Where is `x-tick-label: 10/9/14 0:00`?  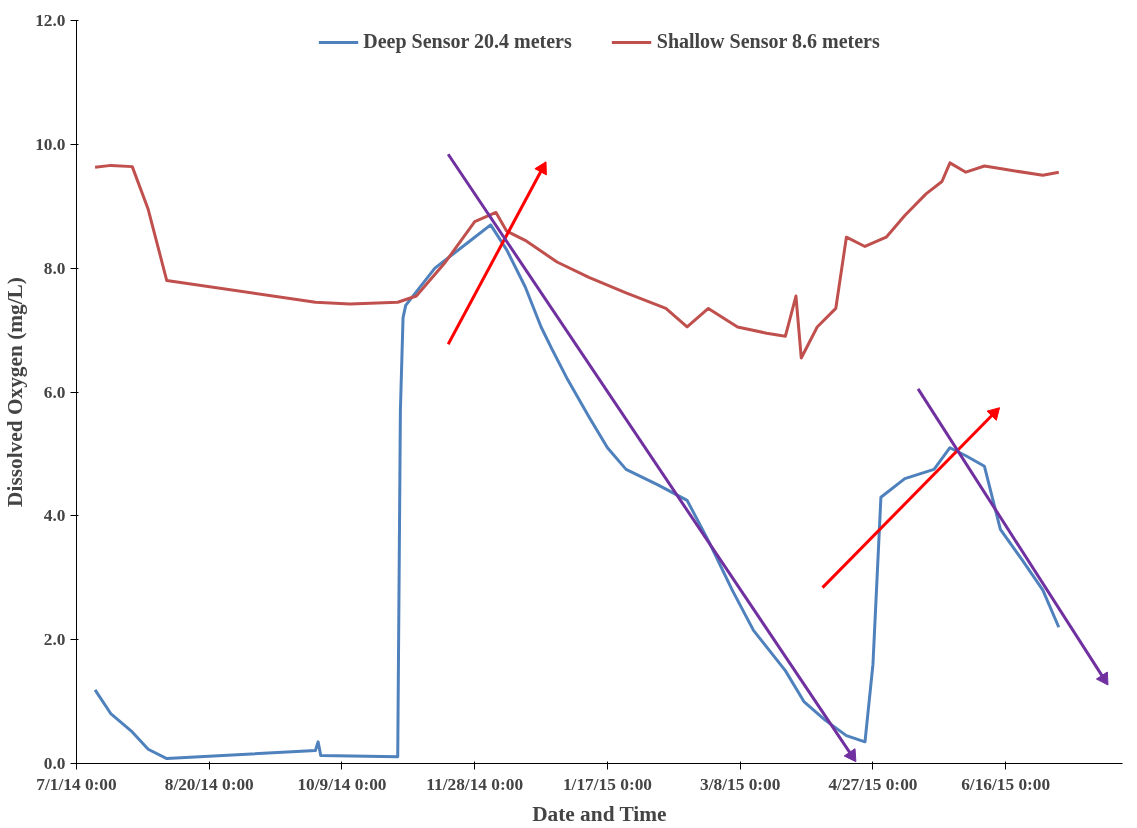 x-tick-label: 10/9/14 0:00 is located at coordinates (342, 784).